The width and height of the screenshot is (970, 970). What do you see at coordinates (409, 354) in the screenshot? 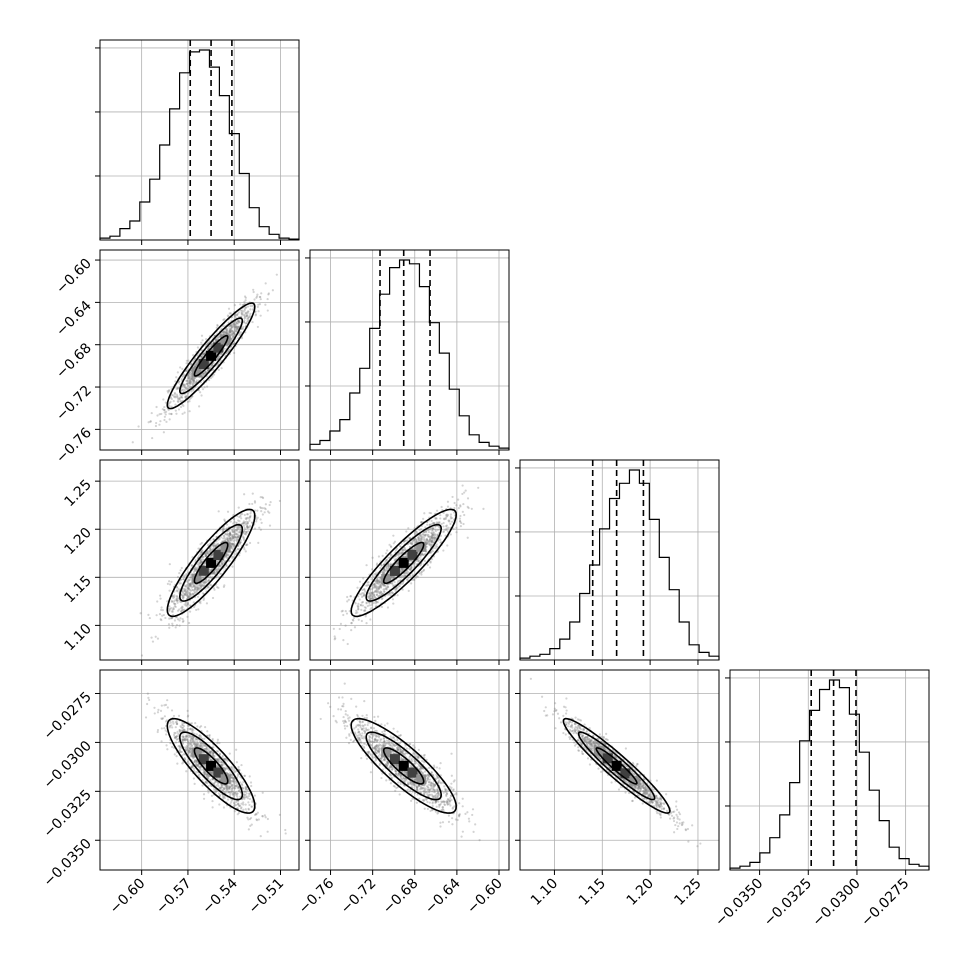
I see `histogram-step` at bounding box center [409, 354].